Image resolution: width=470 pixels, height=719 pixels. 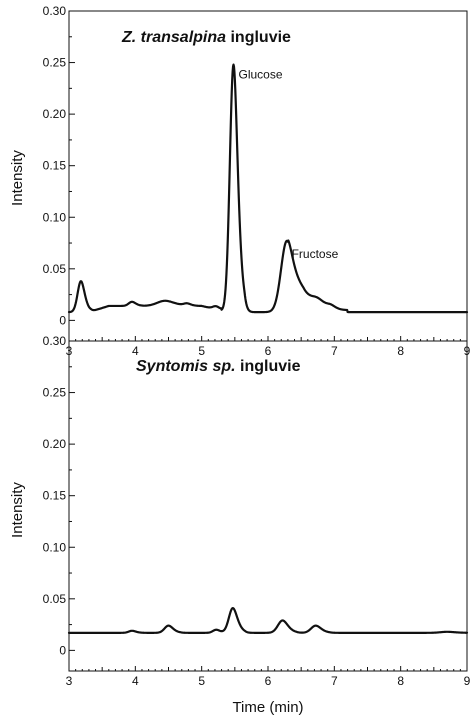 I want to click on x-tick-label: 3, so click(x=69, y=681).